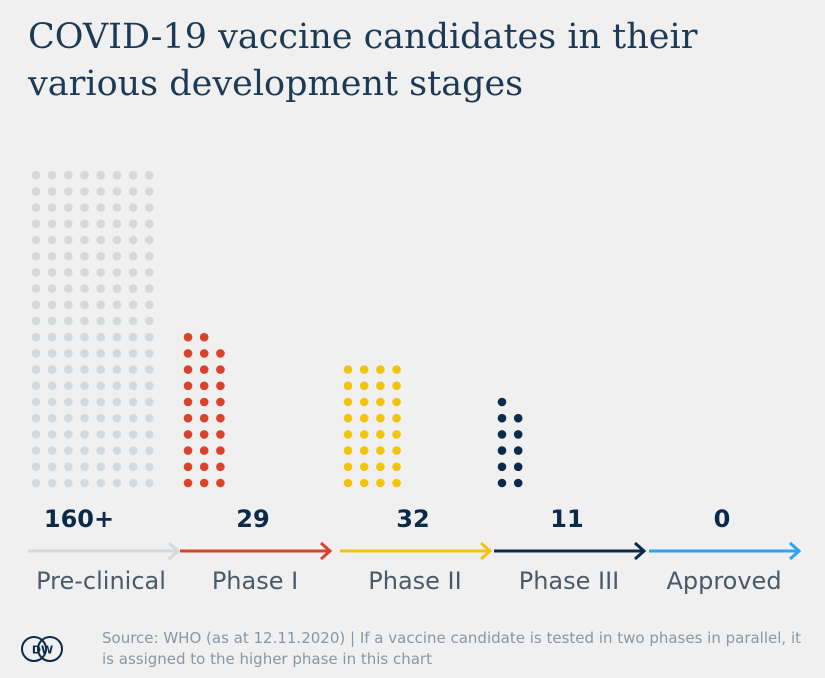 This screenshot has width=825, height=678. I want to click on stage-label-phase-2: Phase II, so click(414, 581).